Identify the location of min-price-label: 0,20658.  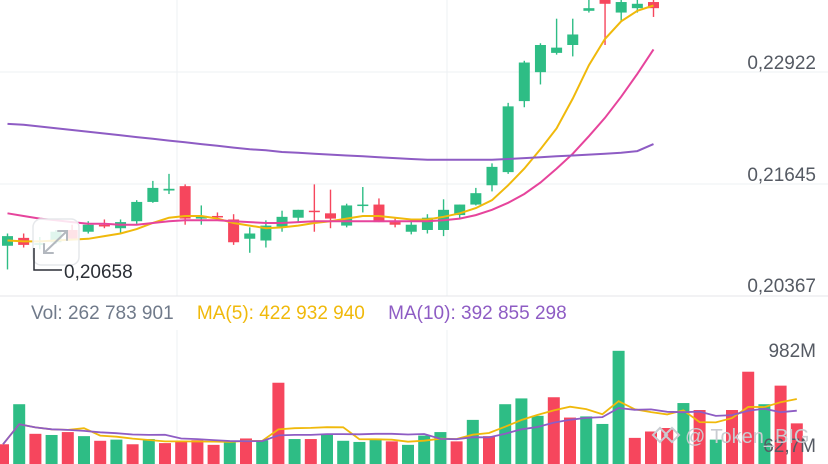
(98, 272).